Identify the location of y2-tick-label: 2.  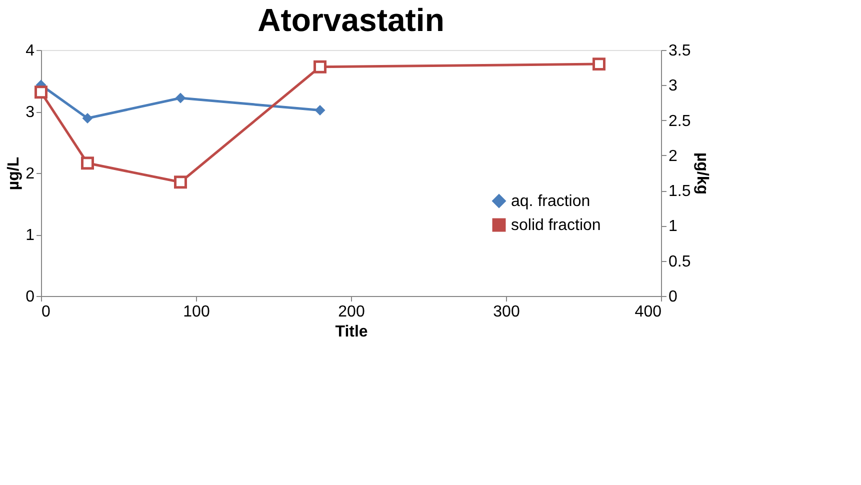
(673, 156).